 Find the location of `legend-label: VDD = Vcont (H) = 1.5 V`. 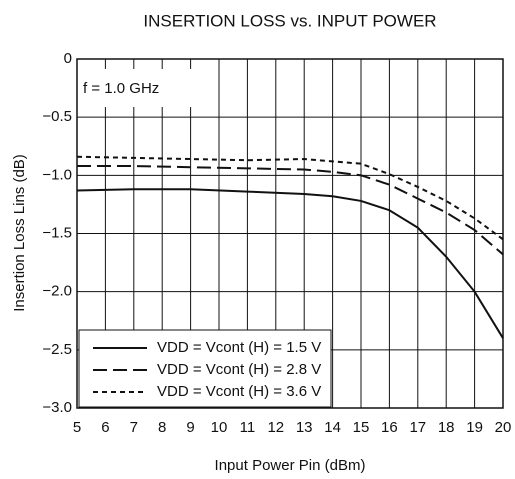

legend-label: VDD = Vcont (H) = 1.5 V is located at coordinates (239, 347).